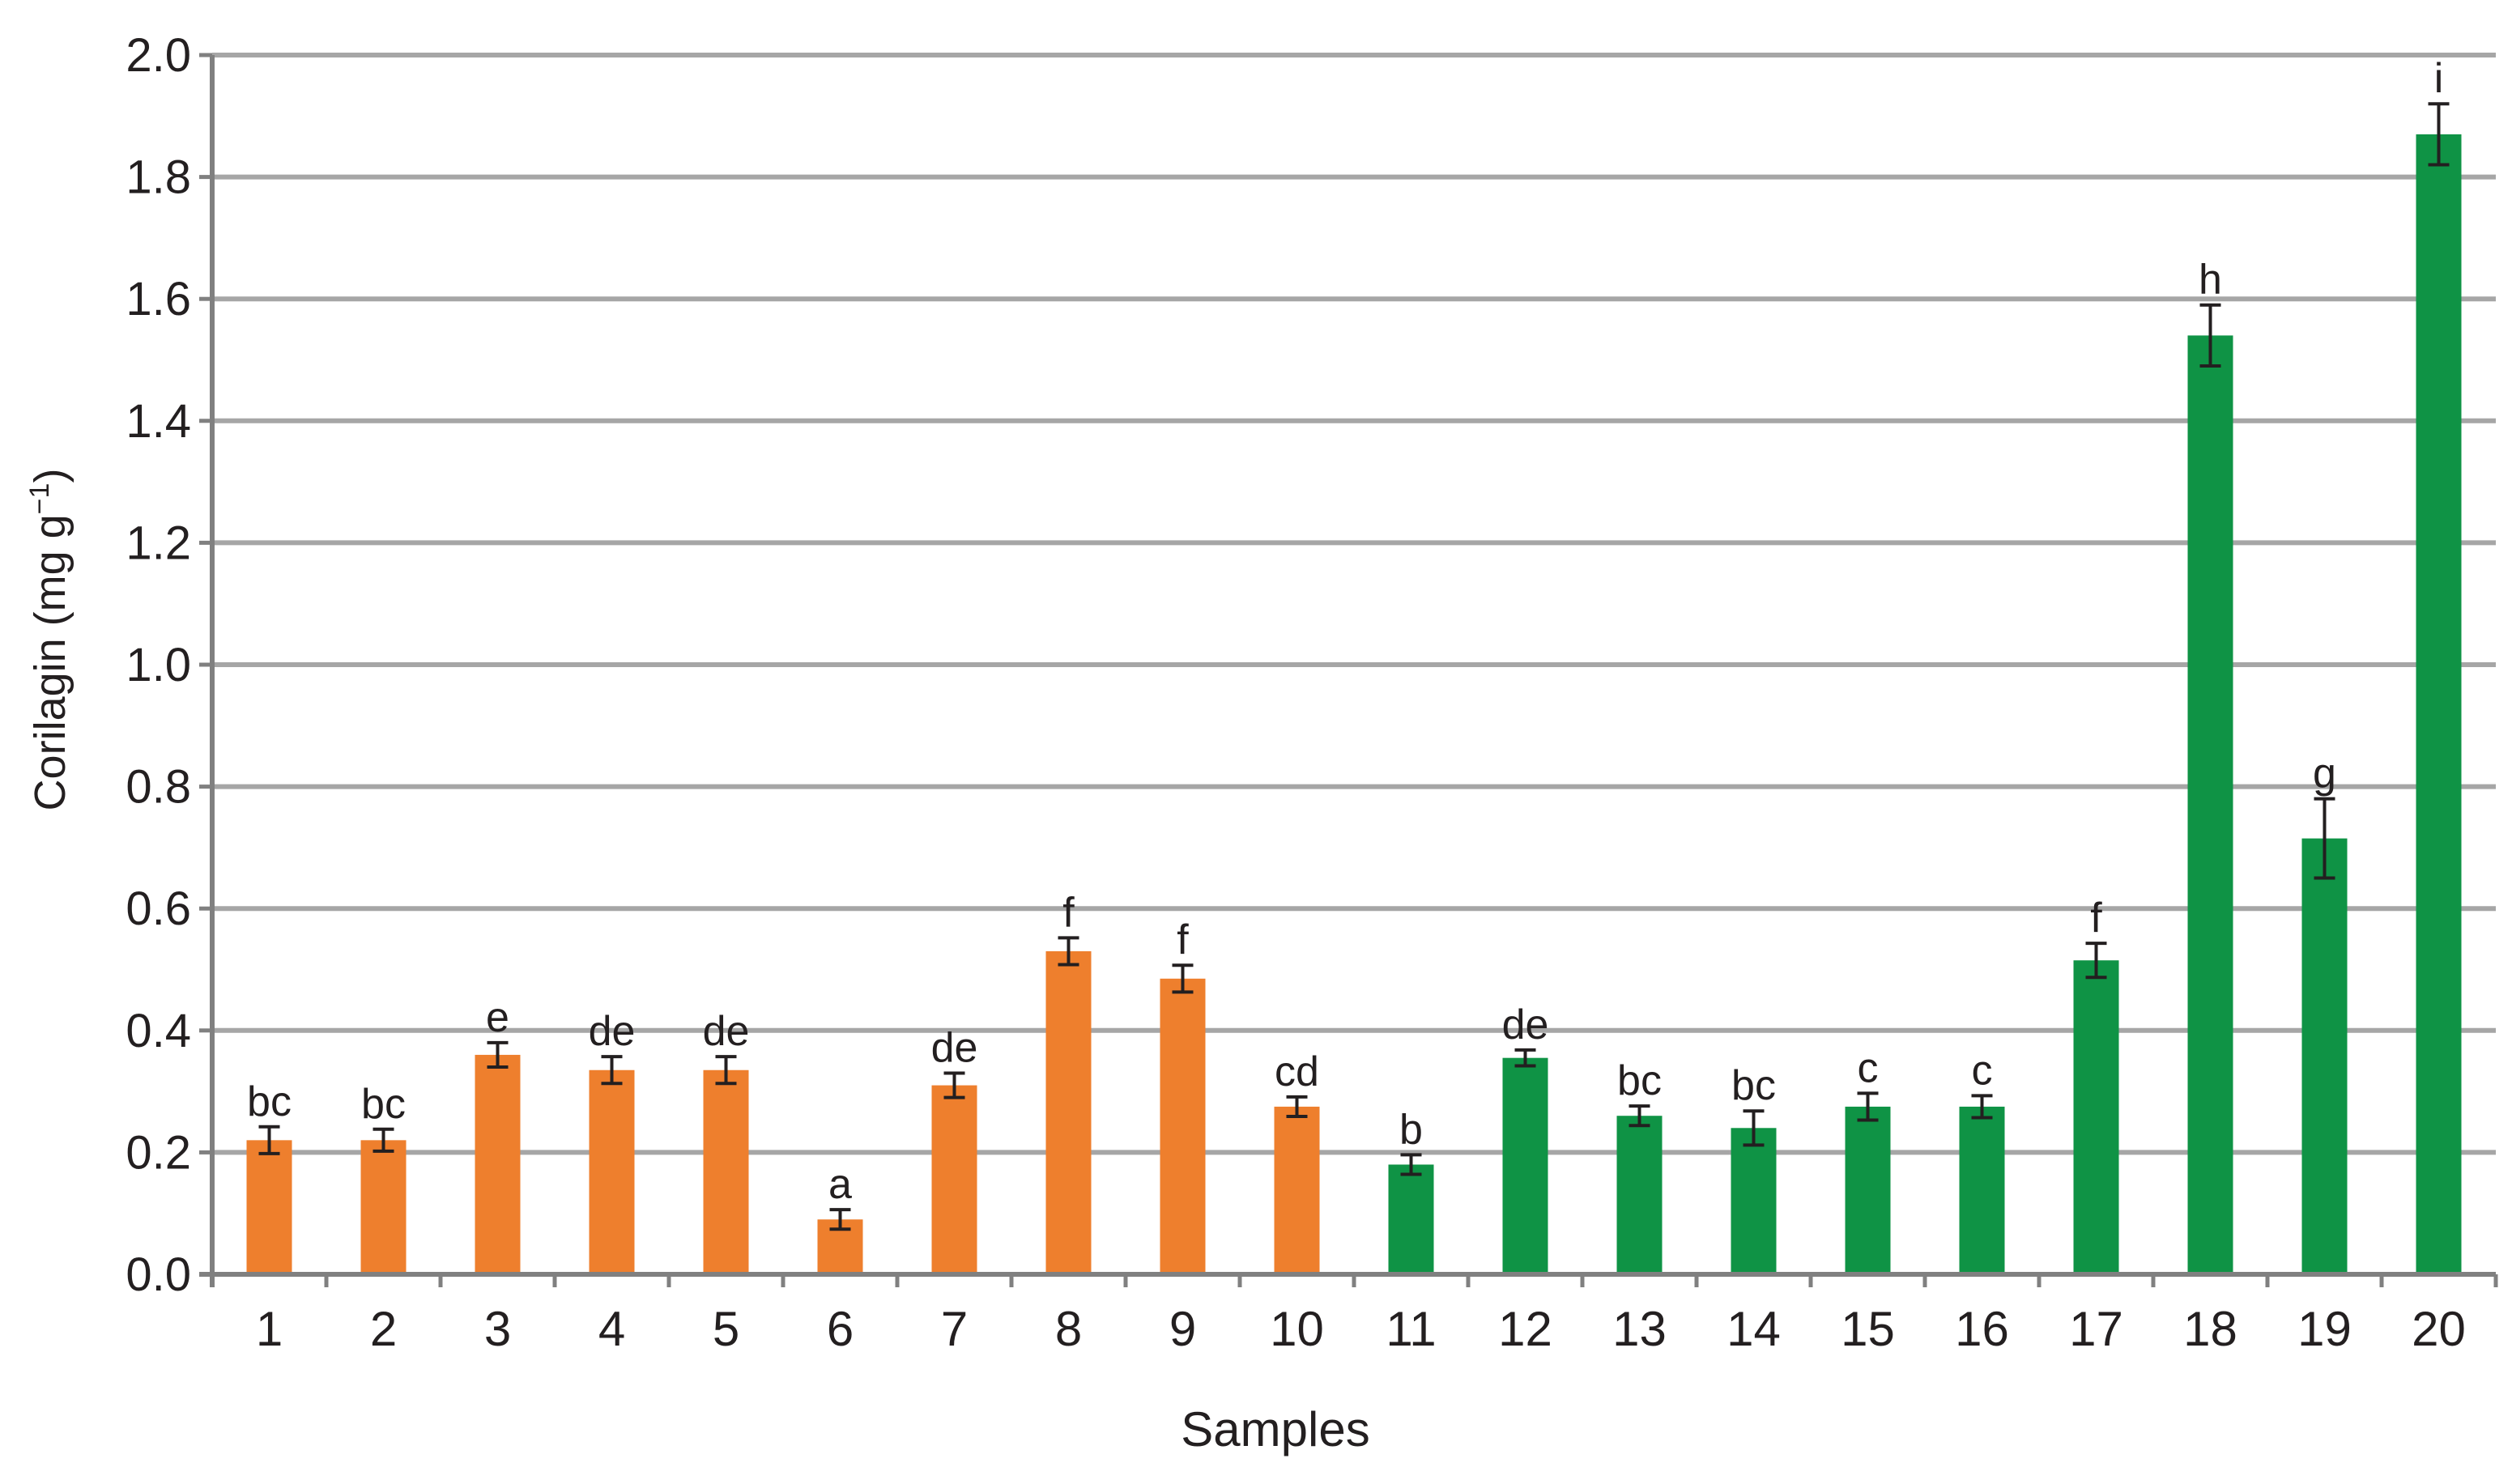  I want to click on y-tick-label: 1.8, so click(159, 177).